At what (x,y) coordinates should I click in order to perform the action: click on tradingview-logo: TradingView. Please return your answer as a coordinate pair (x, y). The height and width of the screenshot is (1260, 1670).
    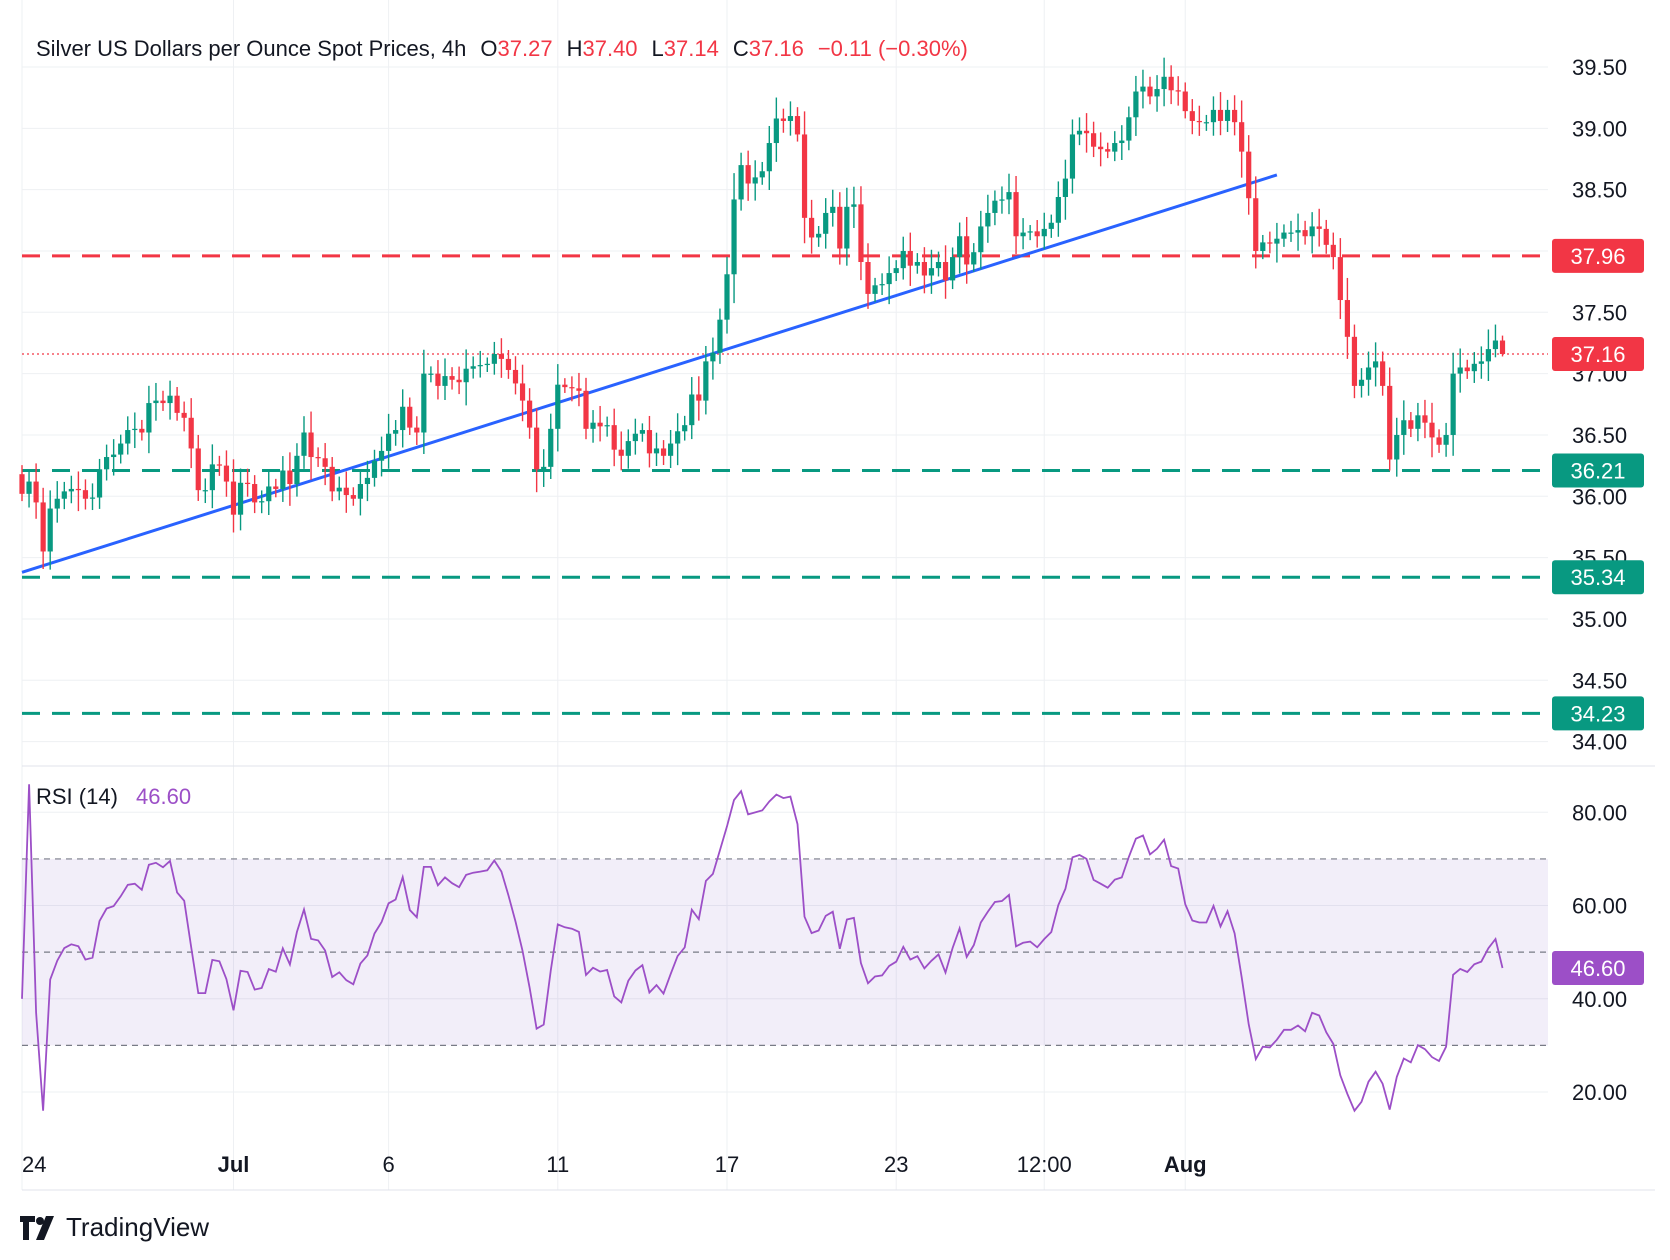
    Looking at the image, I should click on (114, 1227).